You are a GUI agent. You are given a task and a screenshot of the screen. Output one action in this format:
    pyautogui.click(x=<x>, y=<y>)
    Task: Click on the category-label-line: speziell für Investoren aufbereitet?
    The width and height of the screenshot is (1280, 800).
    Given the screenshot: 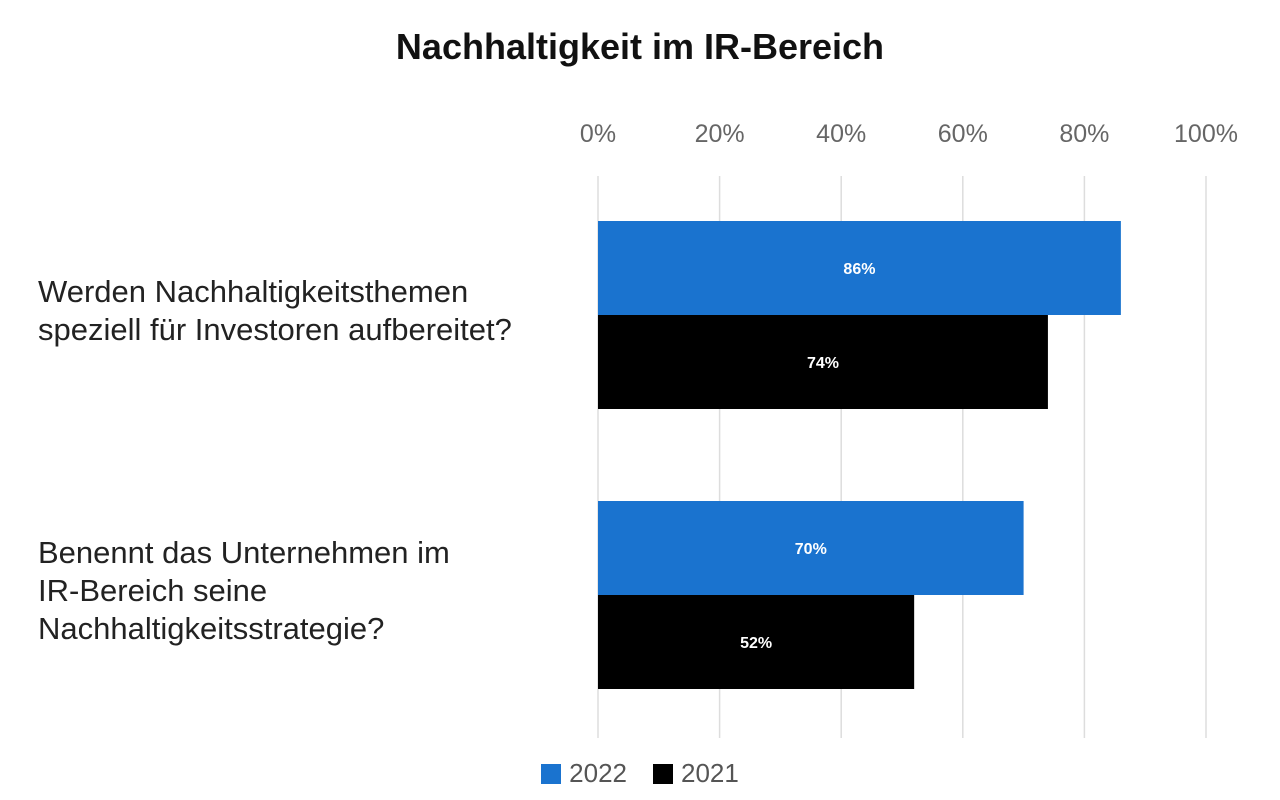 What is the action you would take?
    pyautogui.click(x=275, y=329)
    